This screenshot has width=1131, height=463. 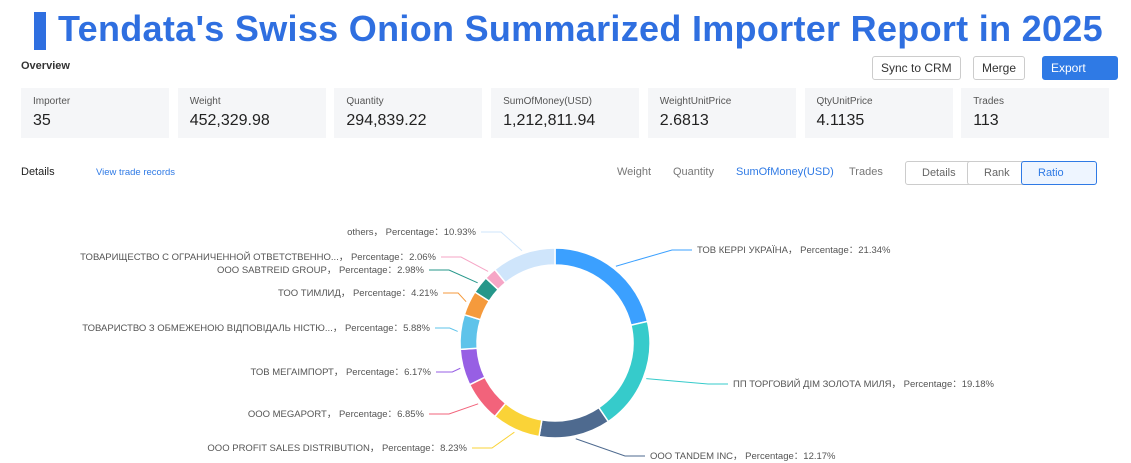 I want to click on slice-value: 6.17%, so click(x=417, y=372).